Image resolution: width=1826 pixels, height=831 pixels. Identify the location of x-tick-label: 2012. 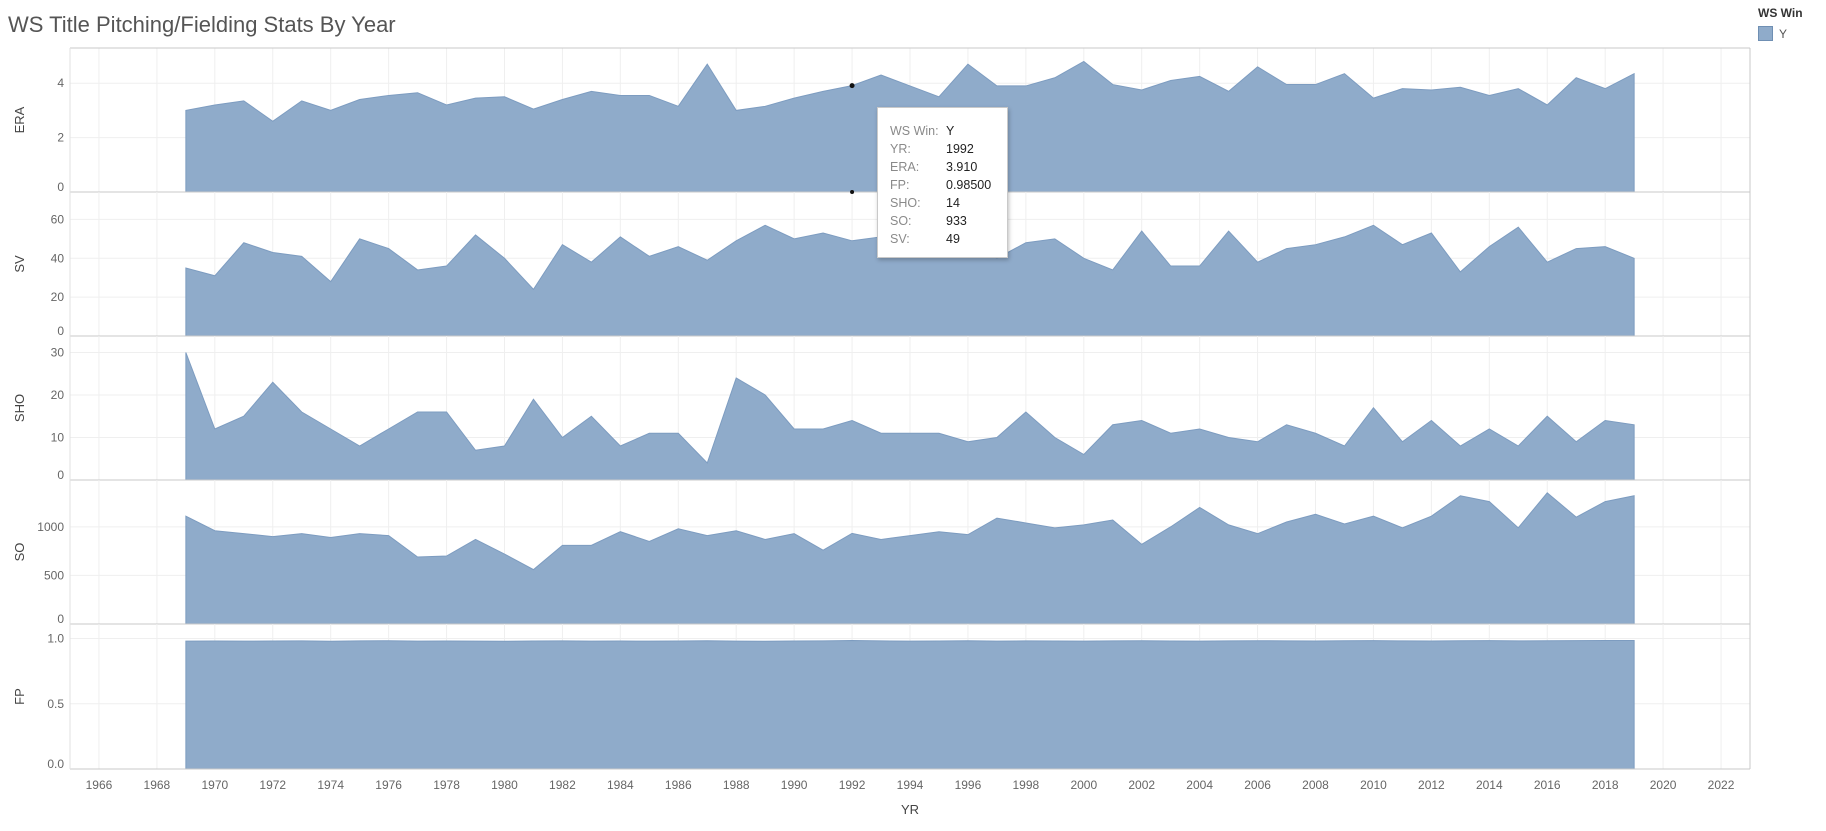
(1431, 785).